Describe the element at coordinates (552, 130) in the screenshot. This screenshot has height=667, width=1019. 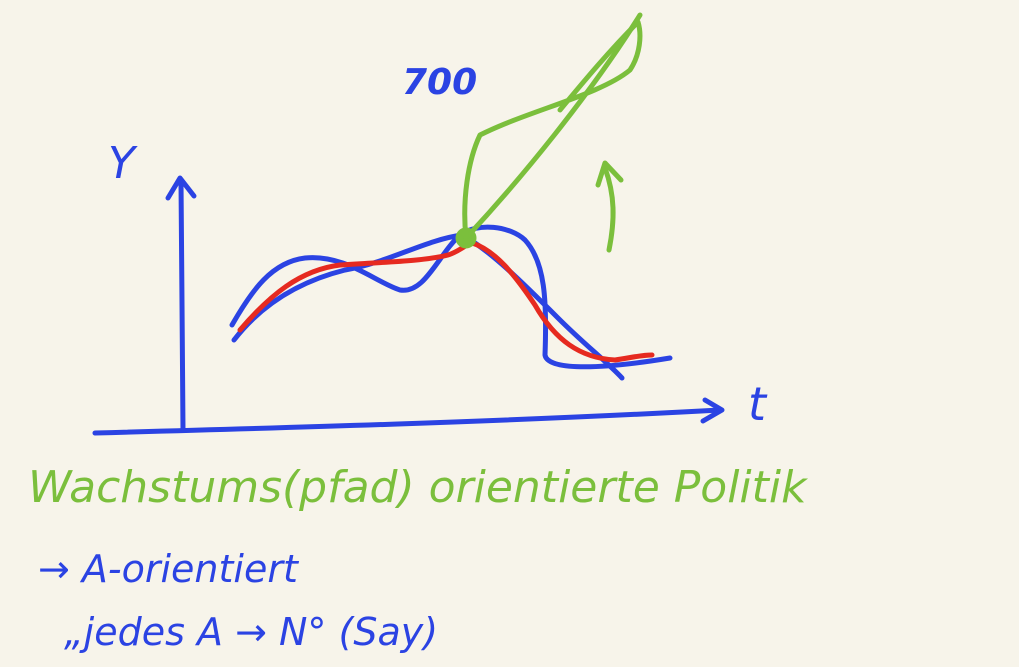
I see `green-loop` at that location.